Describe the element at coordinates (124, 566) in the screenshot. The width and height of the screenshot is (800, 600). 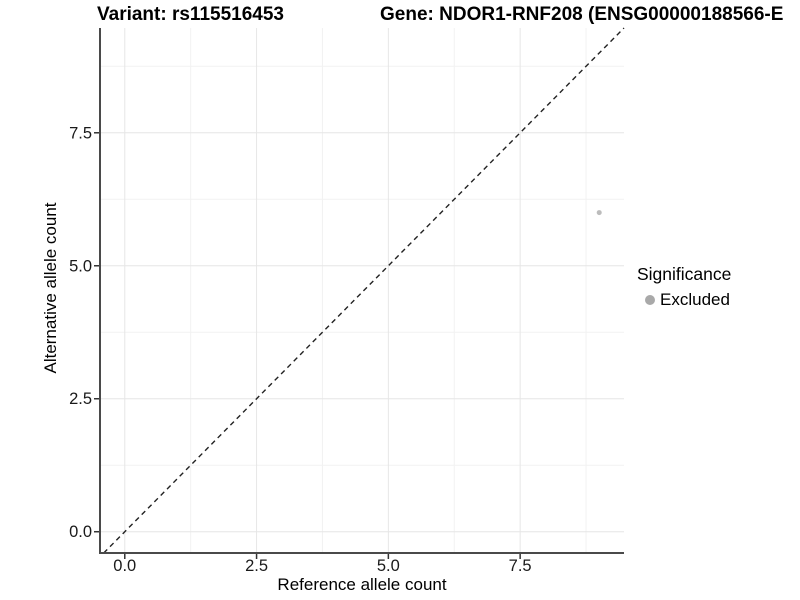
I see `x-tick-label: 0.0` at that location.